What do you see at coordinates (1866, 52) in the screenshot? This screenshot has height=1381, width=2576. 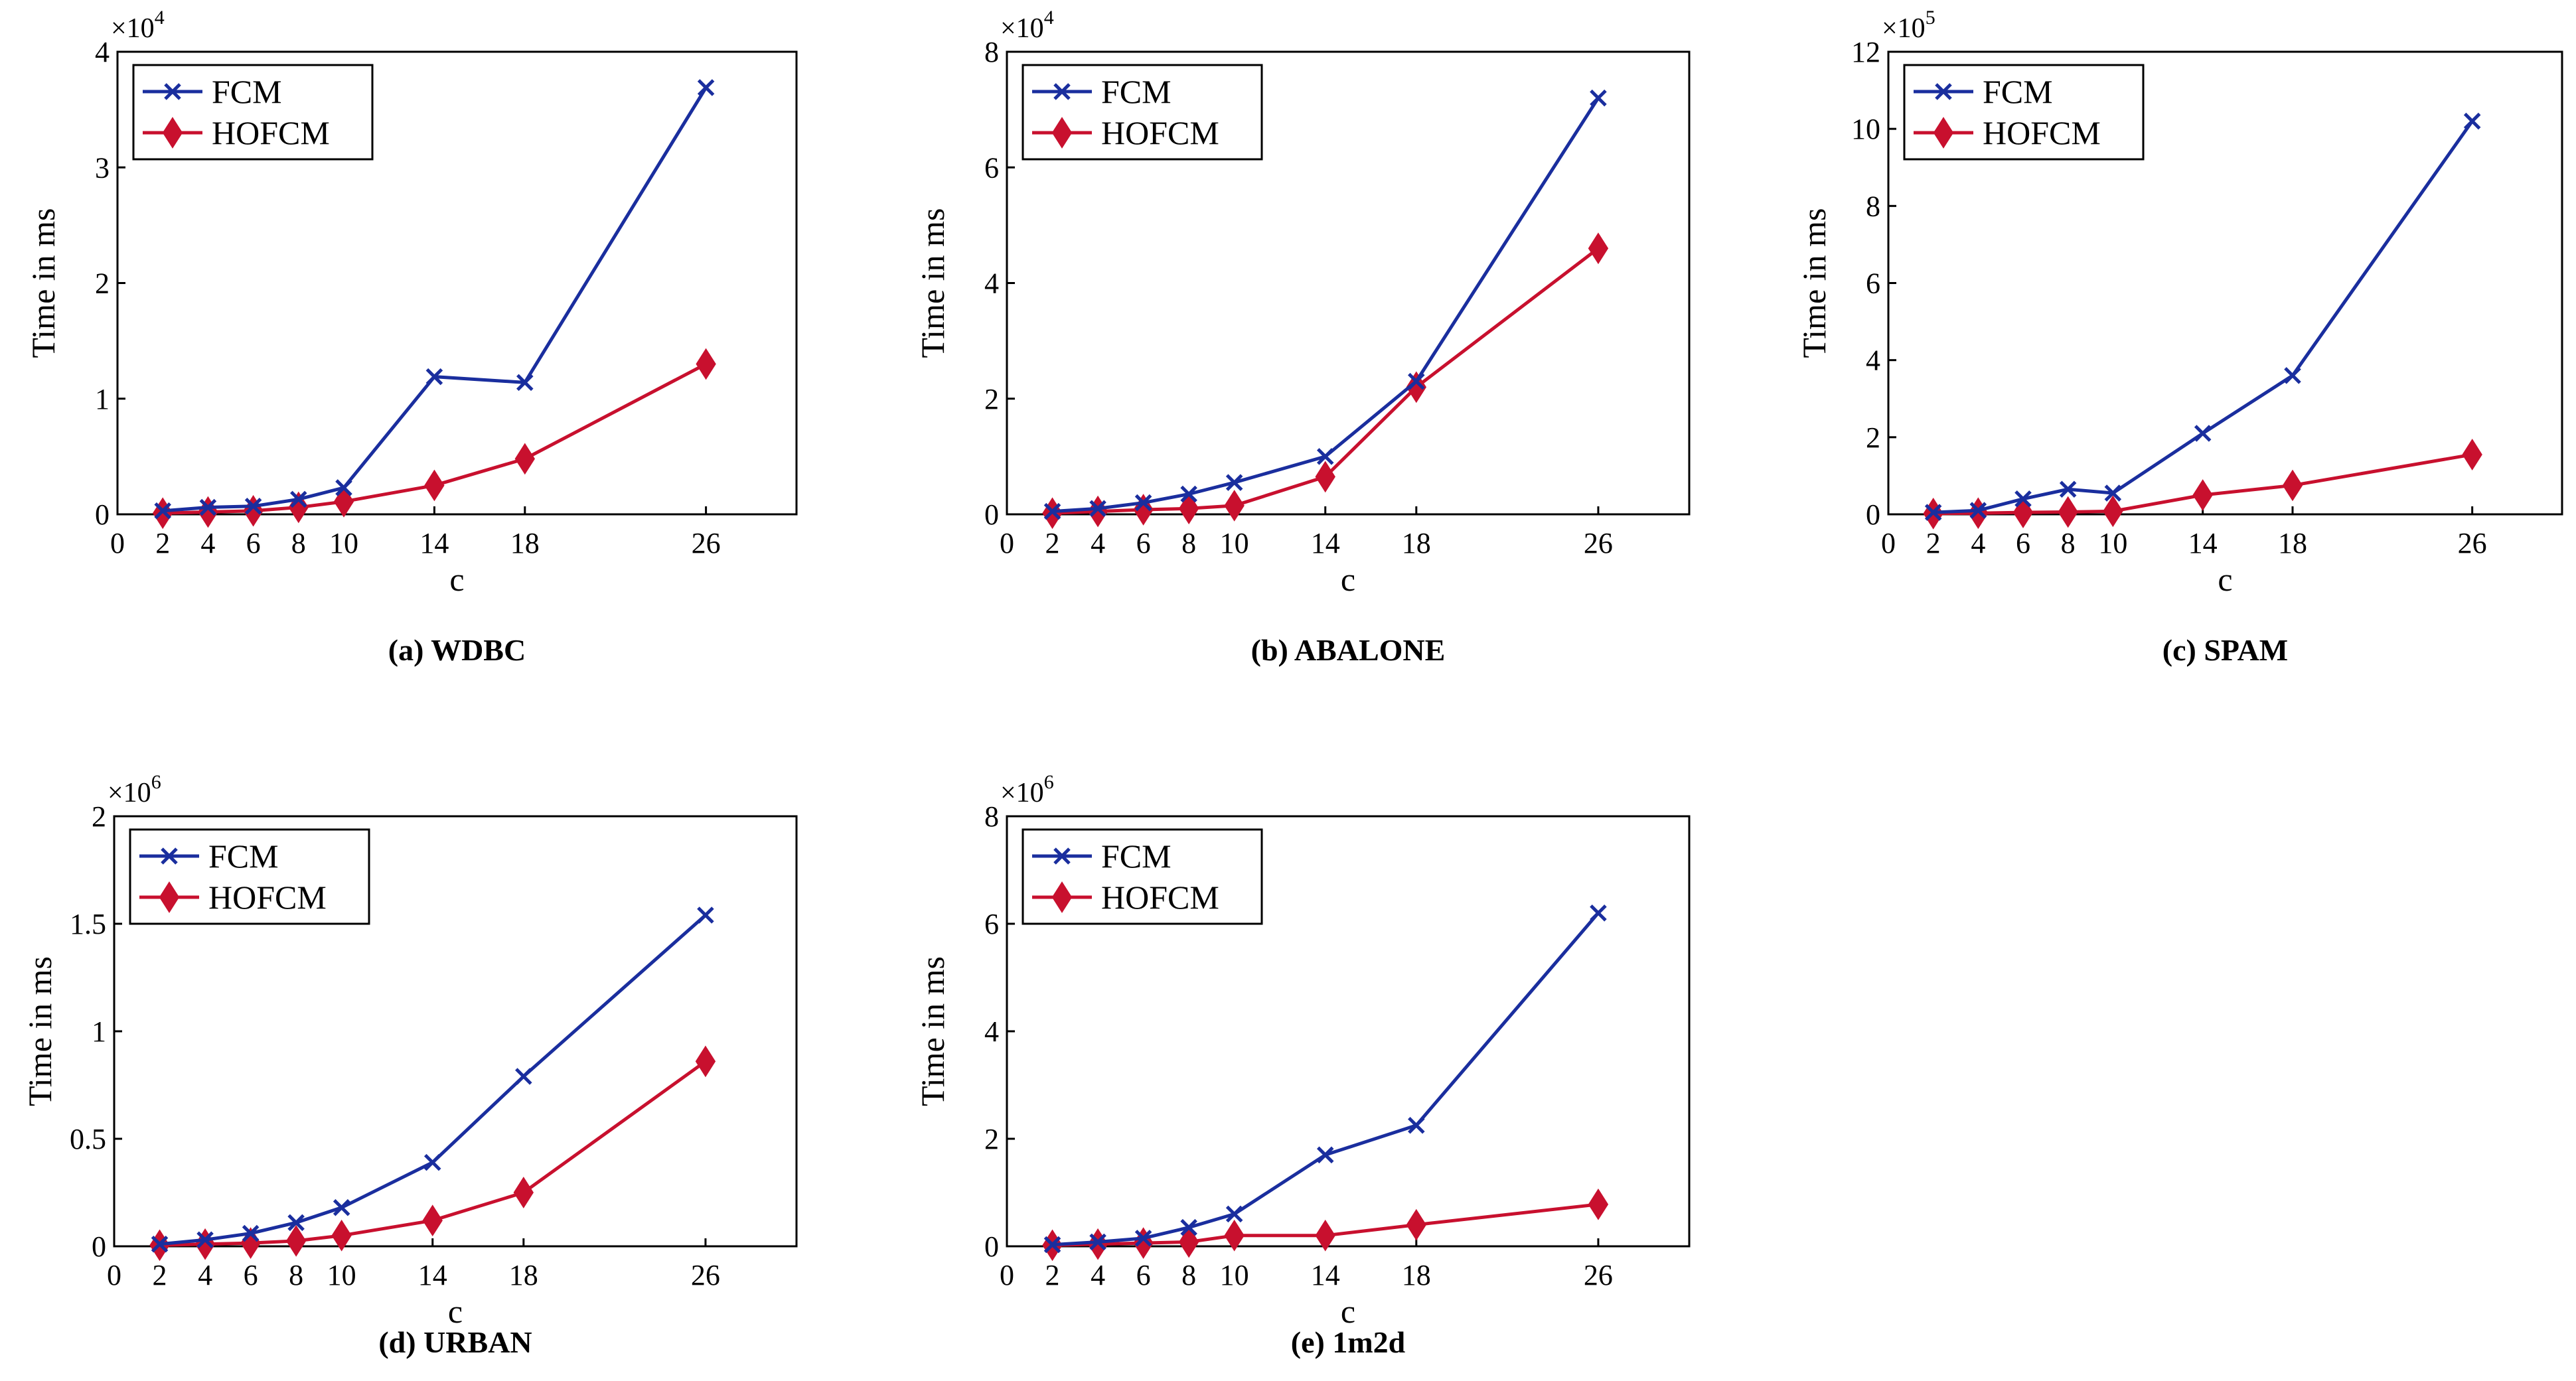 I see `y-tick-label: 12` at bounding box center [1866, 52].